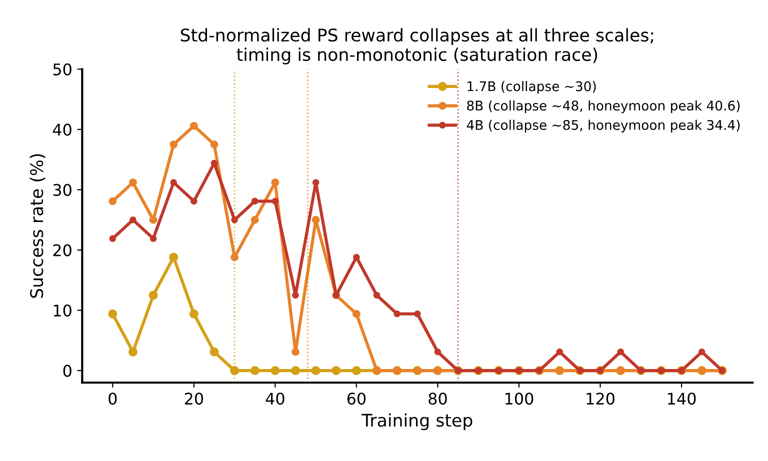 This screenshot has width=768, height=461. I want to click on y-tick-label: 30, so click(62, 190).